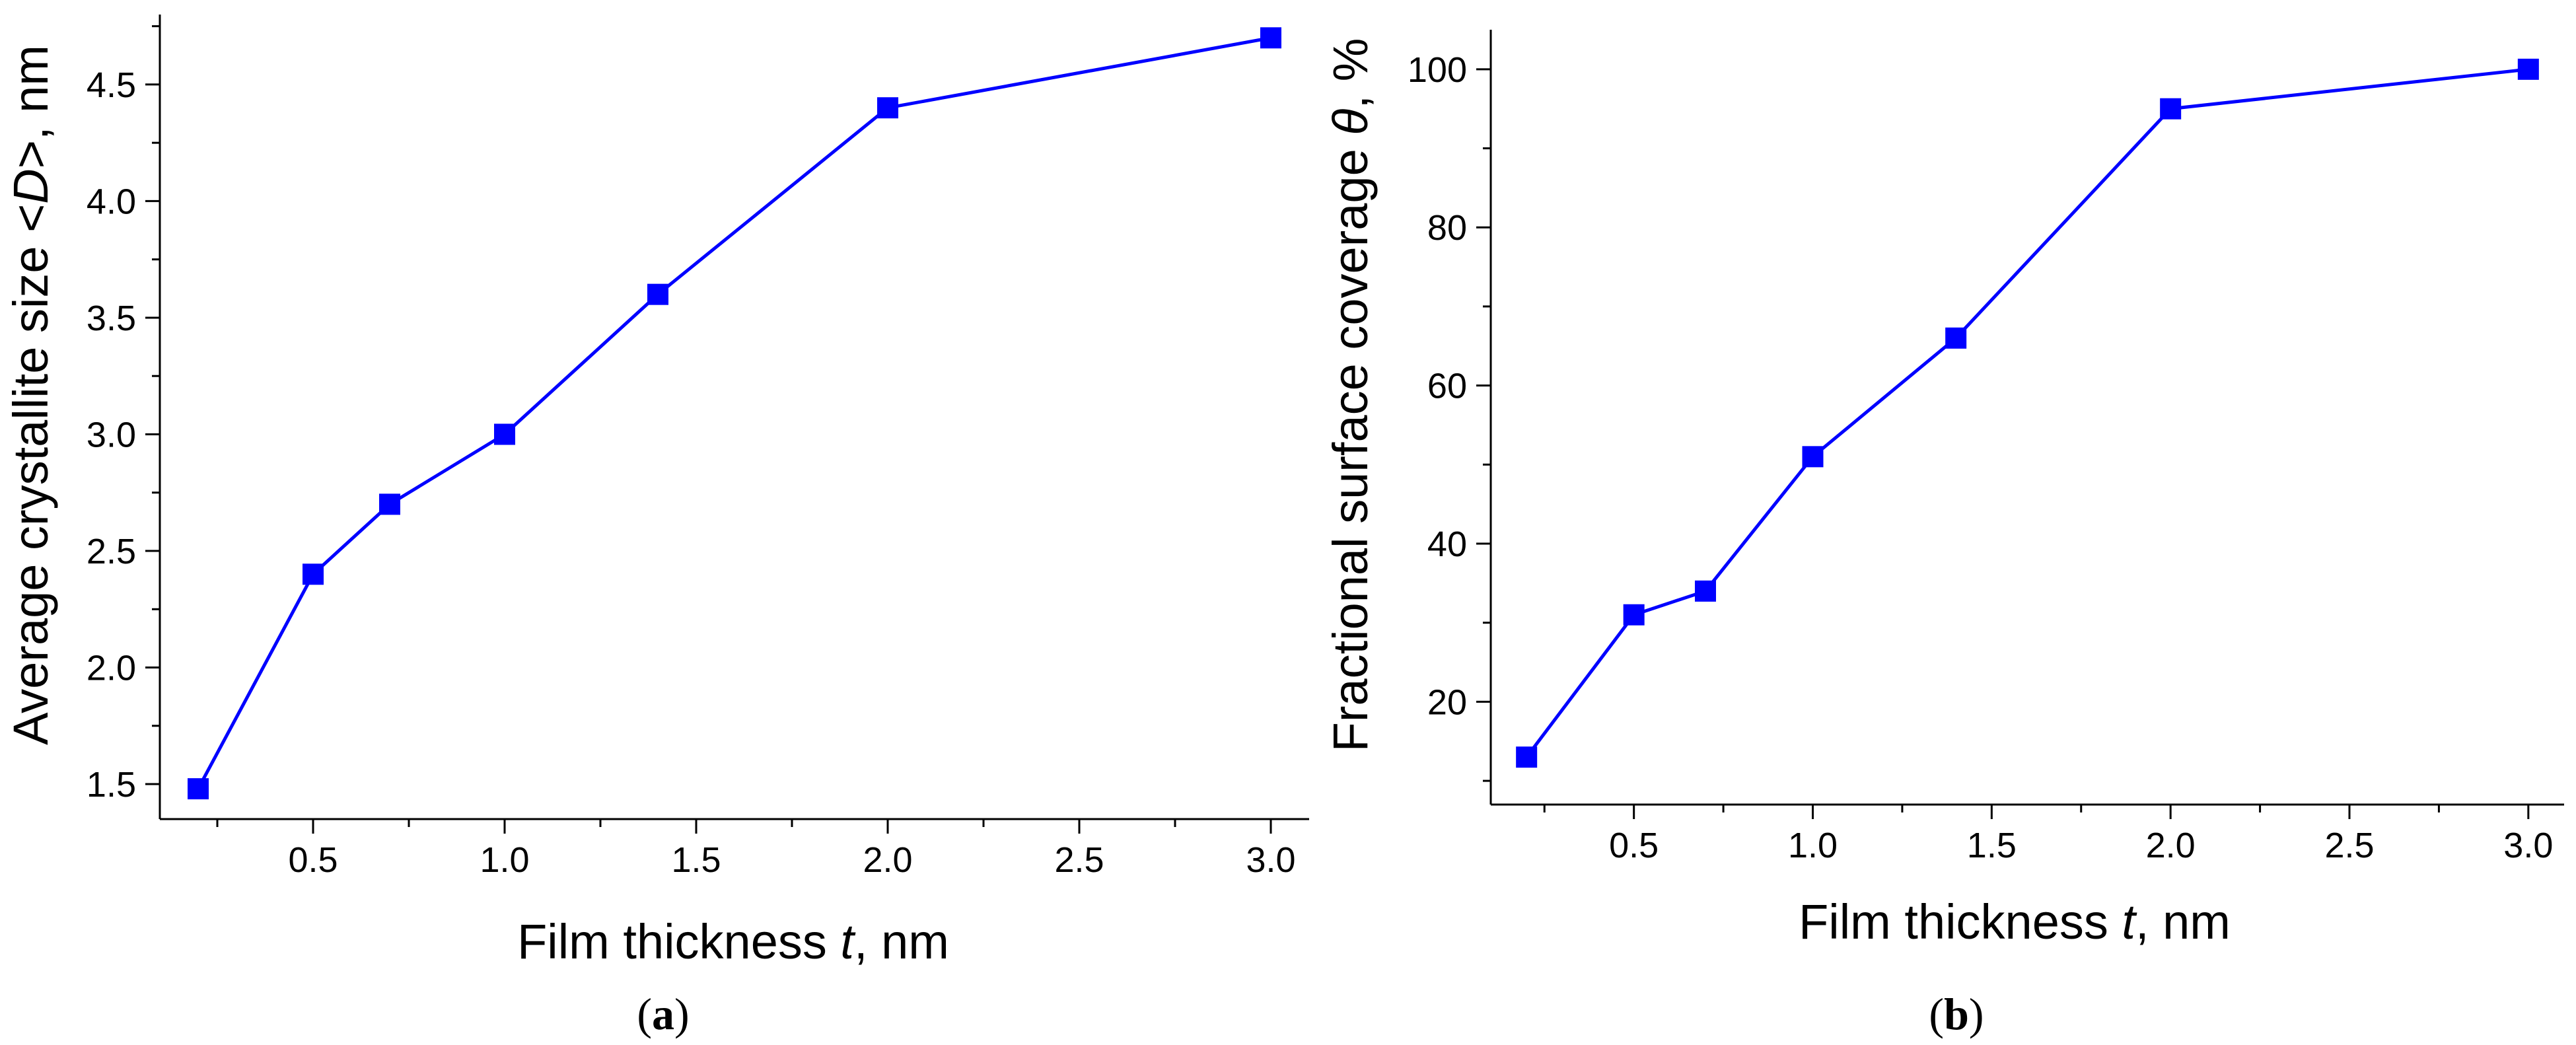  Describe the element at coordinates (1438, 70) in the screenshot. I see `y-tick-label: 100` at that location.